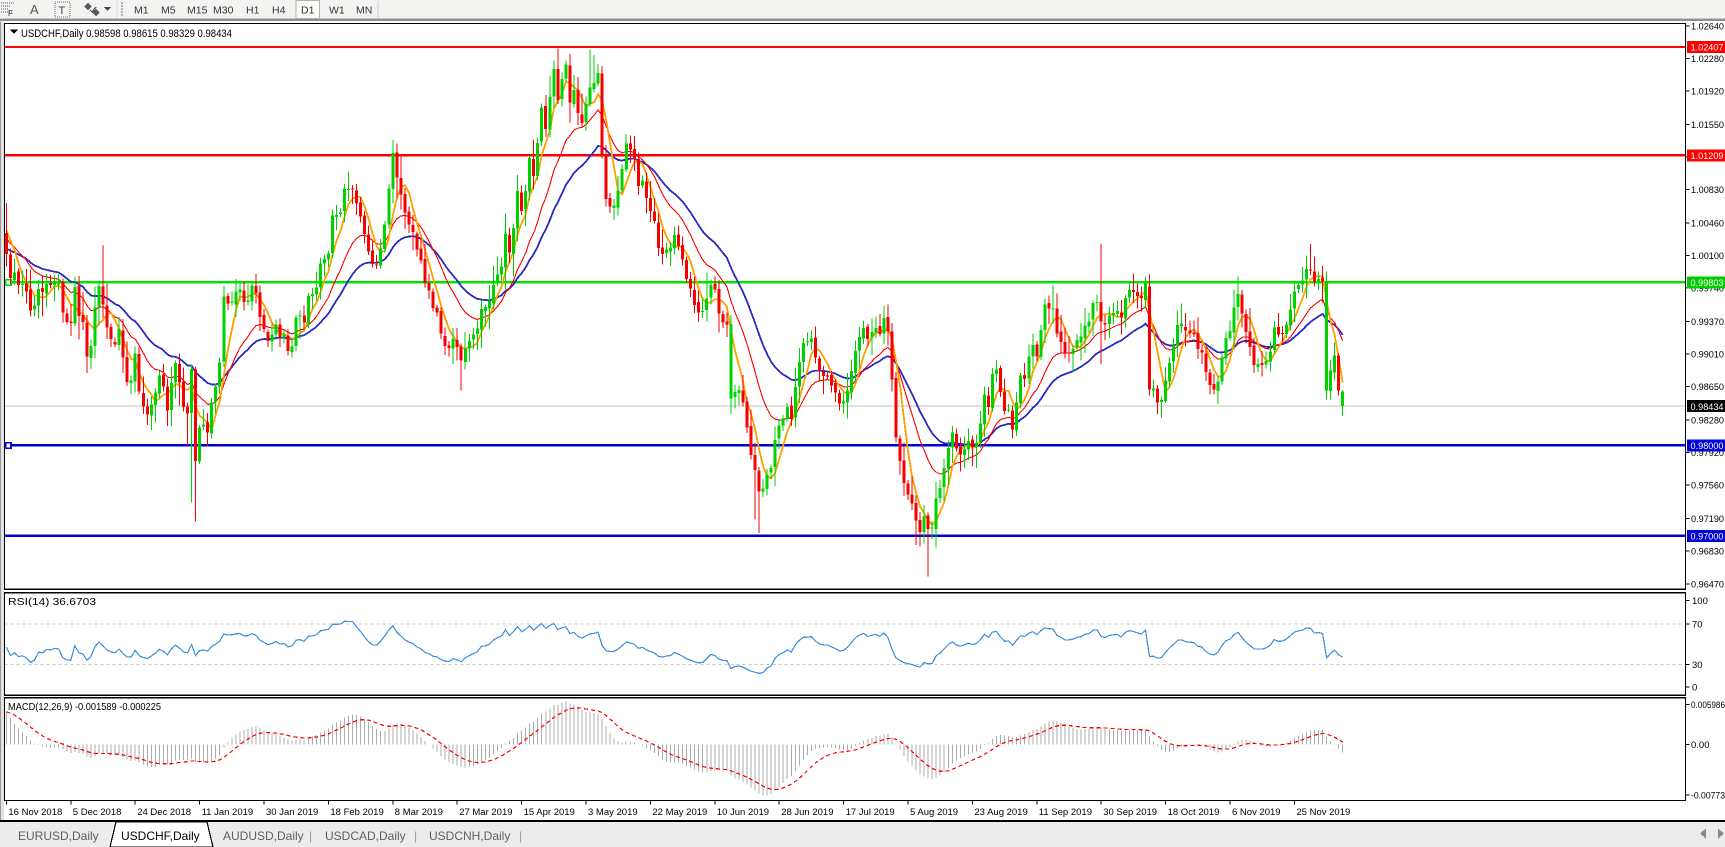  Describe the element at coordinates (1130, 812) in the screenshot. I see `svg-text: 30 Sep 2019` at that location.